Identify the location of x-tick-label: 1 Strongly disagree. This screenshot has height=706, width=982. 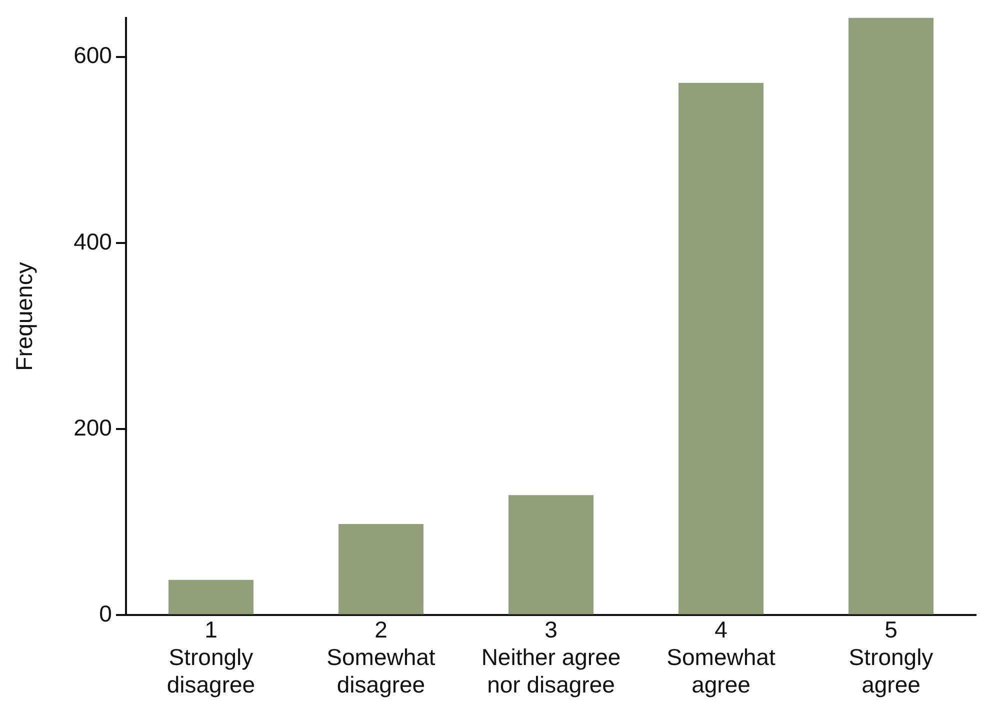
(211, 657).